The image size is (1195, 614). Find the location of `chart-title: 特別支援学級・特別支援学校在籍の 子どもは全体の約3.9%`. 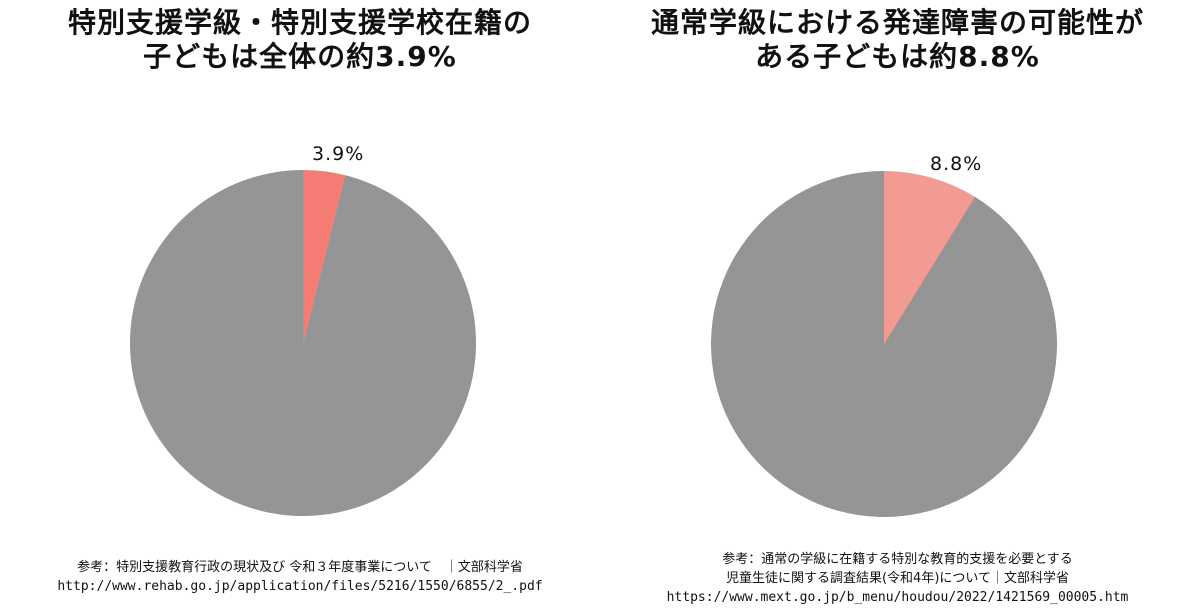

chart-title: 特別支援学級・特別支援学校在籍の 子どもは全体の約3.9% is located at coordinates (300, 40).